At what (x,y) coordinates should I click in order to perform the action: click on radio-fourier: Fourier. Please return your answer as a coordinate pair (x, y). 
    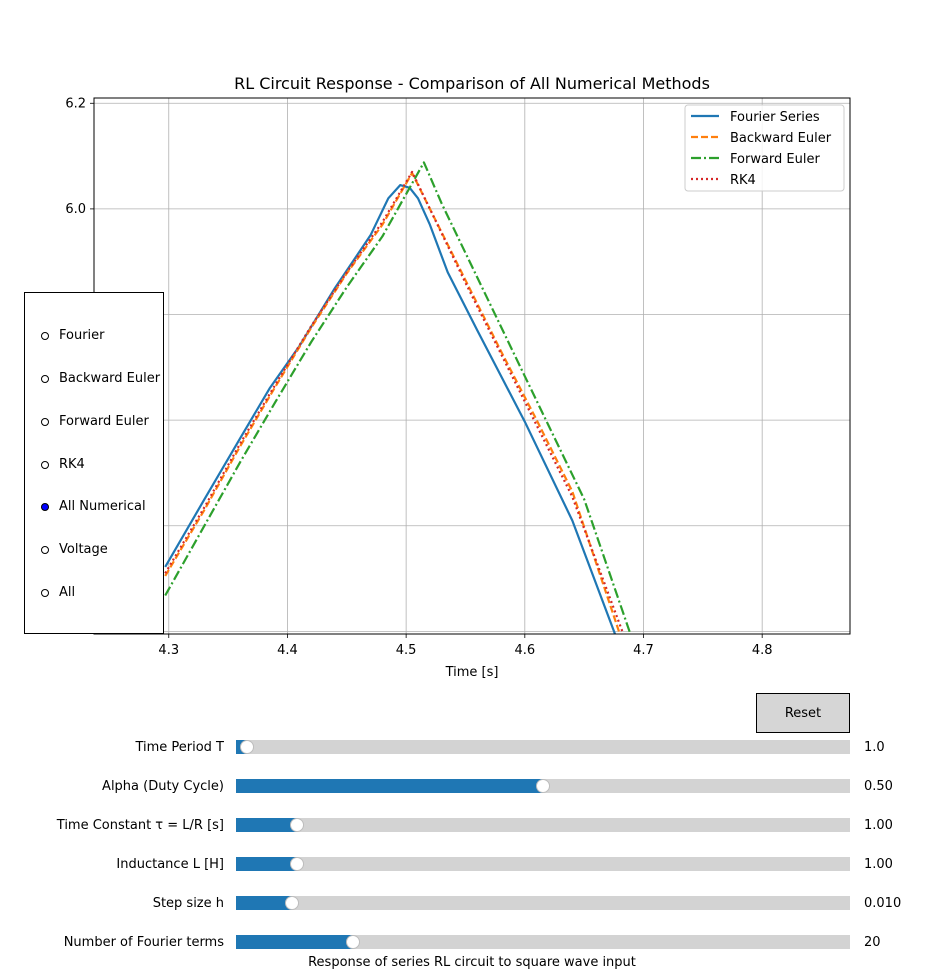
    Looking at the image, I should click on (95, 336).